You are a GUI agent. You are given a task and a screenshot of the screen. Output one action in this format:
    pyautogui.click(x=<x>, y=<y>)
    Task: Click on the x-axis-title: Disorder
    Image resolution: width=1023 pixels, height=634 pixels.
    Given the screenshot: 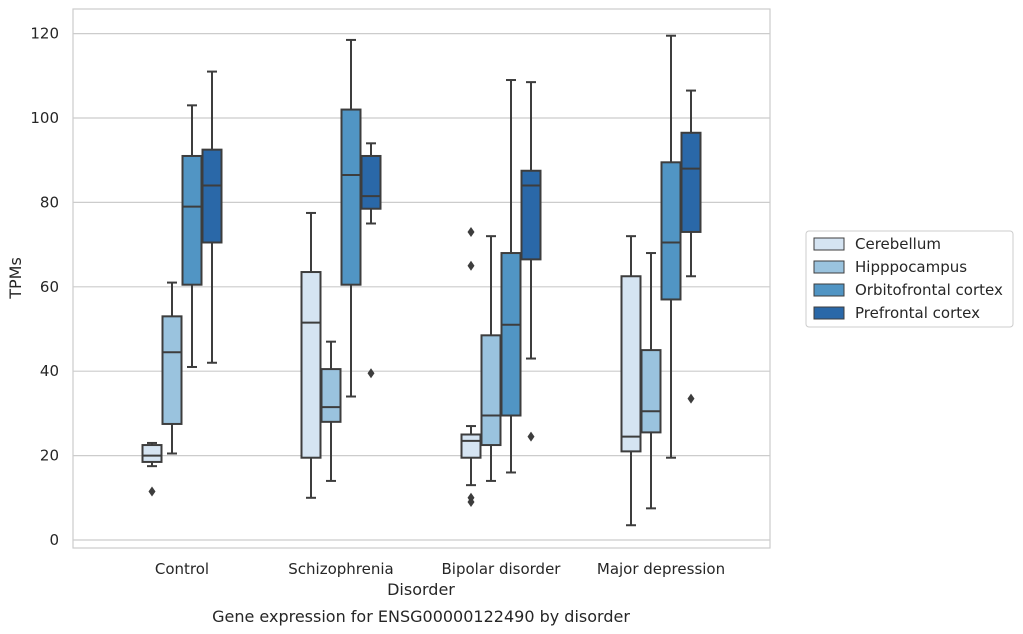 What is the action you would take?
    pyautogui.click(x=421, y=589)
    